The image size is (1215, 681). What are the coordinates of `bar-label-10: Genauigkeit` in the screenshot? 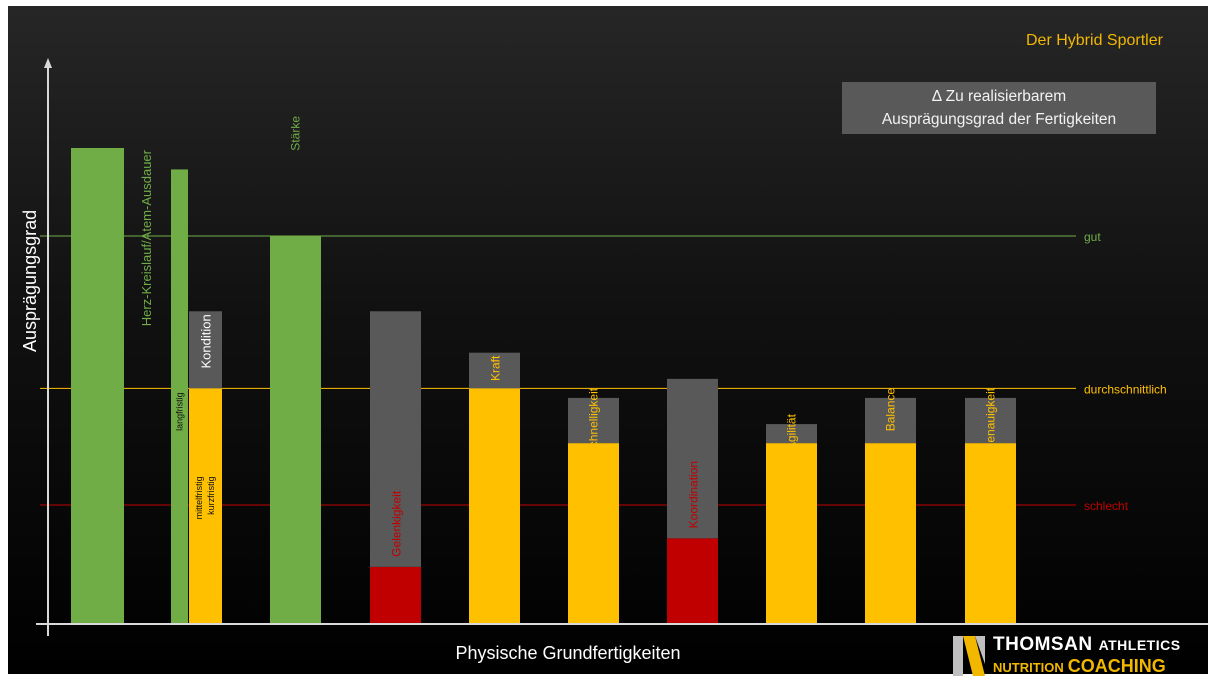 It's located at (991, 419).